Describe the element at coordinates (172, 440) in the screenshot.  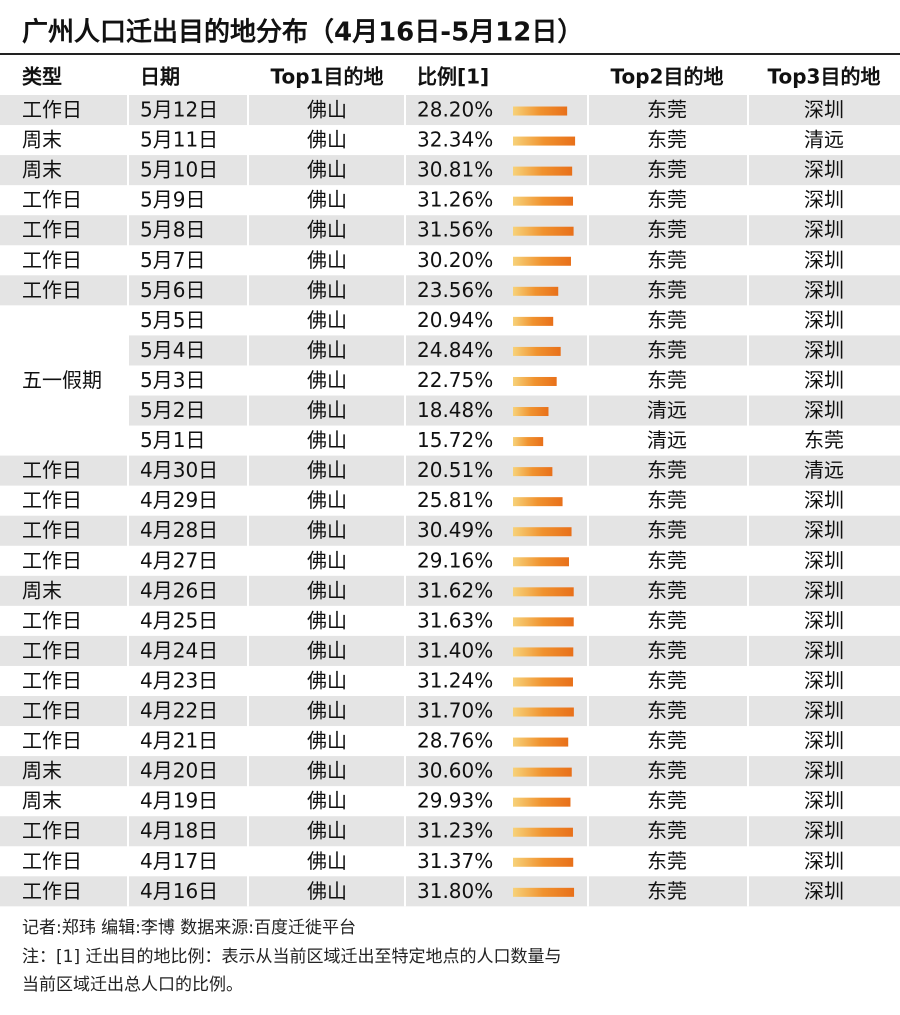
I see `cell: 5月1日` at that location.